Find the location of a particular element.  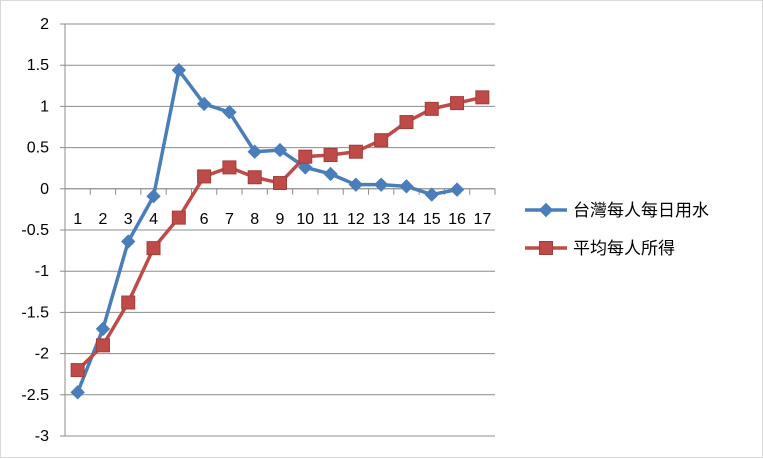

y-tick-label: 1.5 is located at coordinates (38, 65).